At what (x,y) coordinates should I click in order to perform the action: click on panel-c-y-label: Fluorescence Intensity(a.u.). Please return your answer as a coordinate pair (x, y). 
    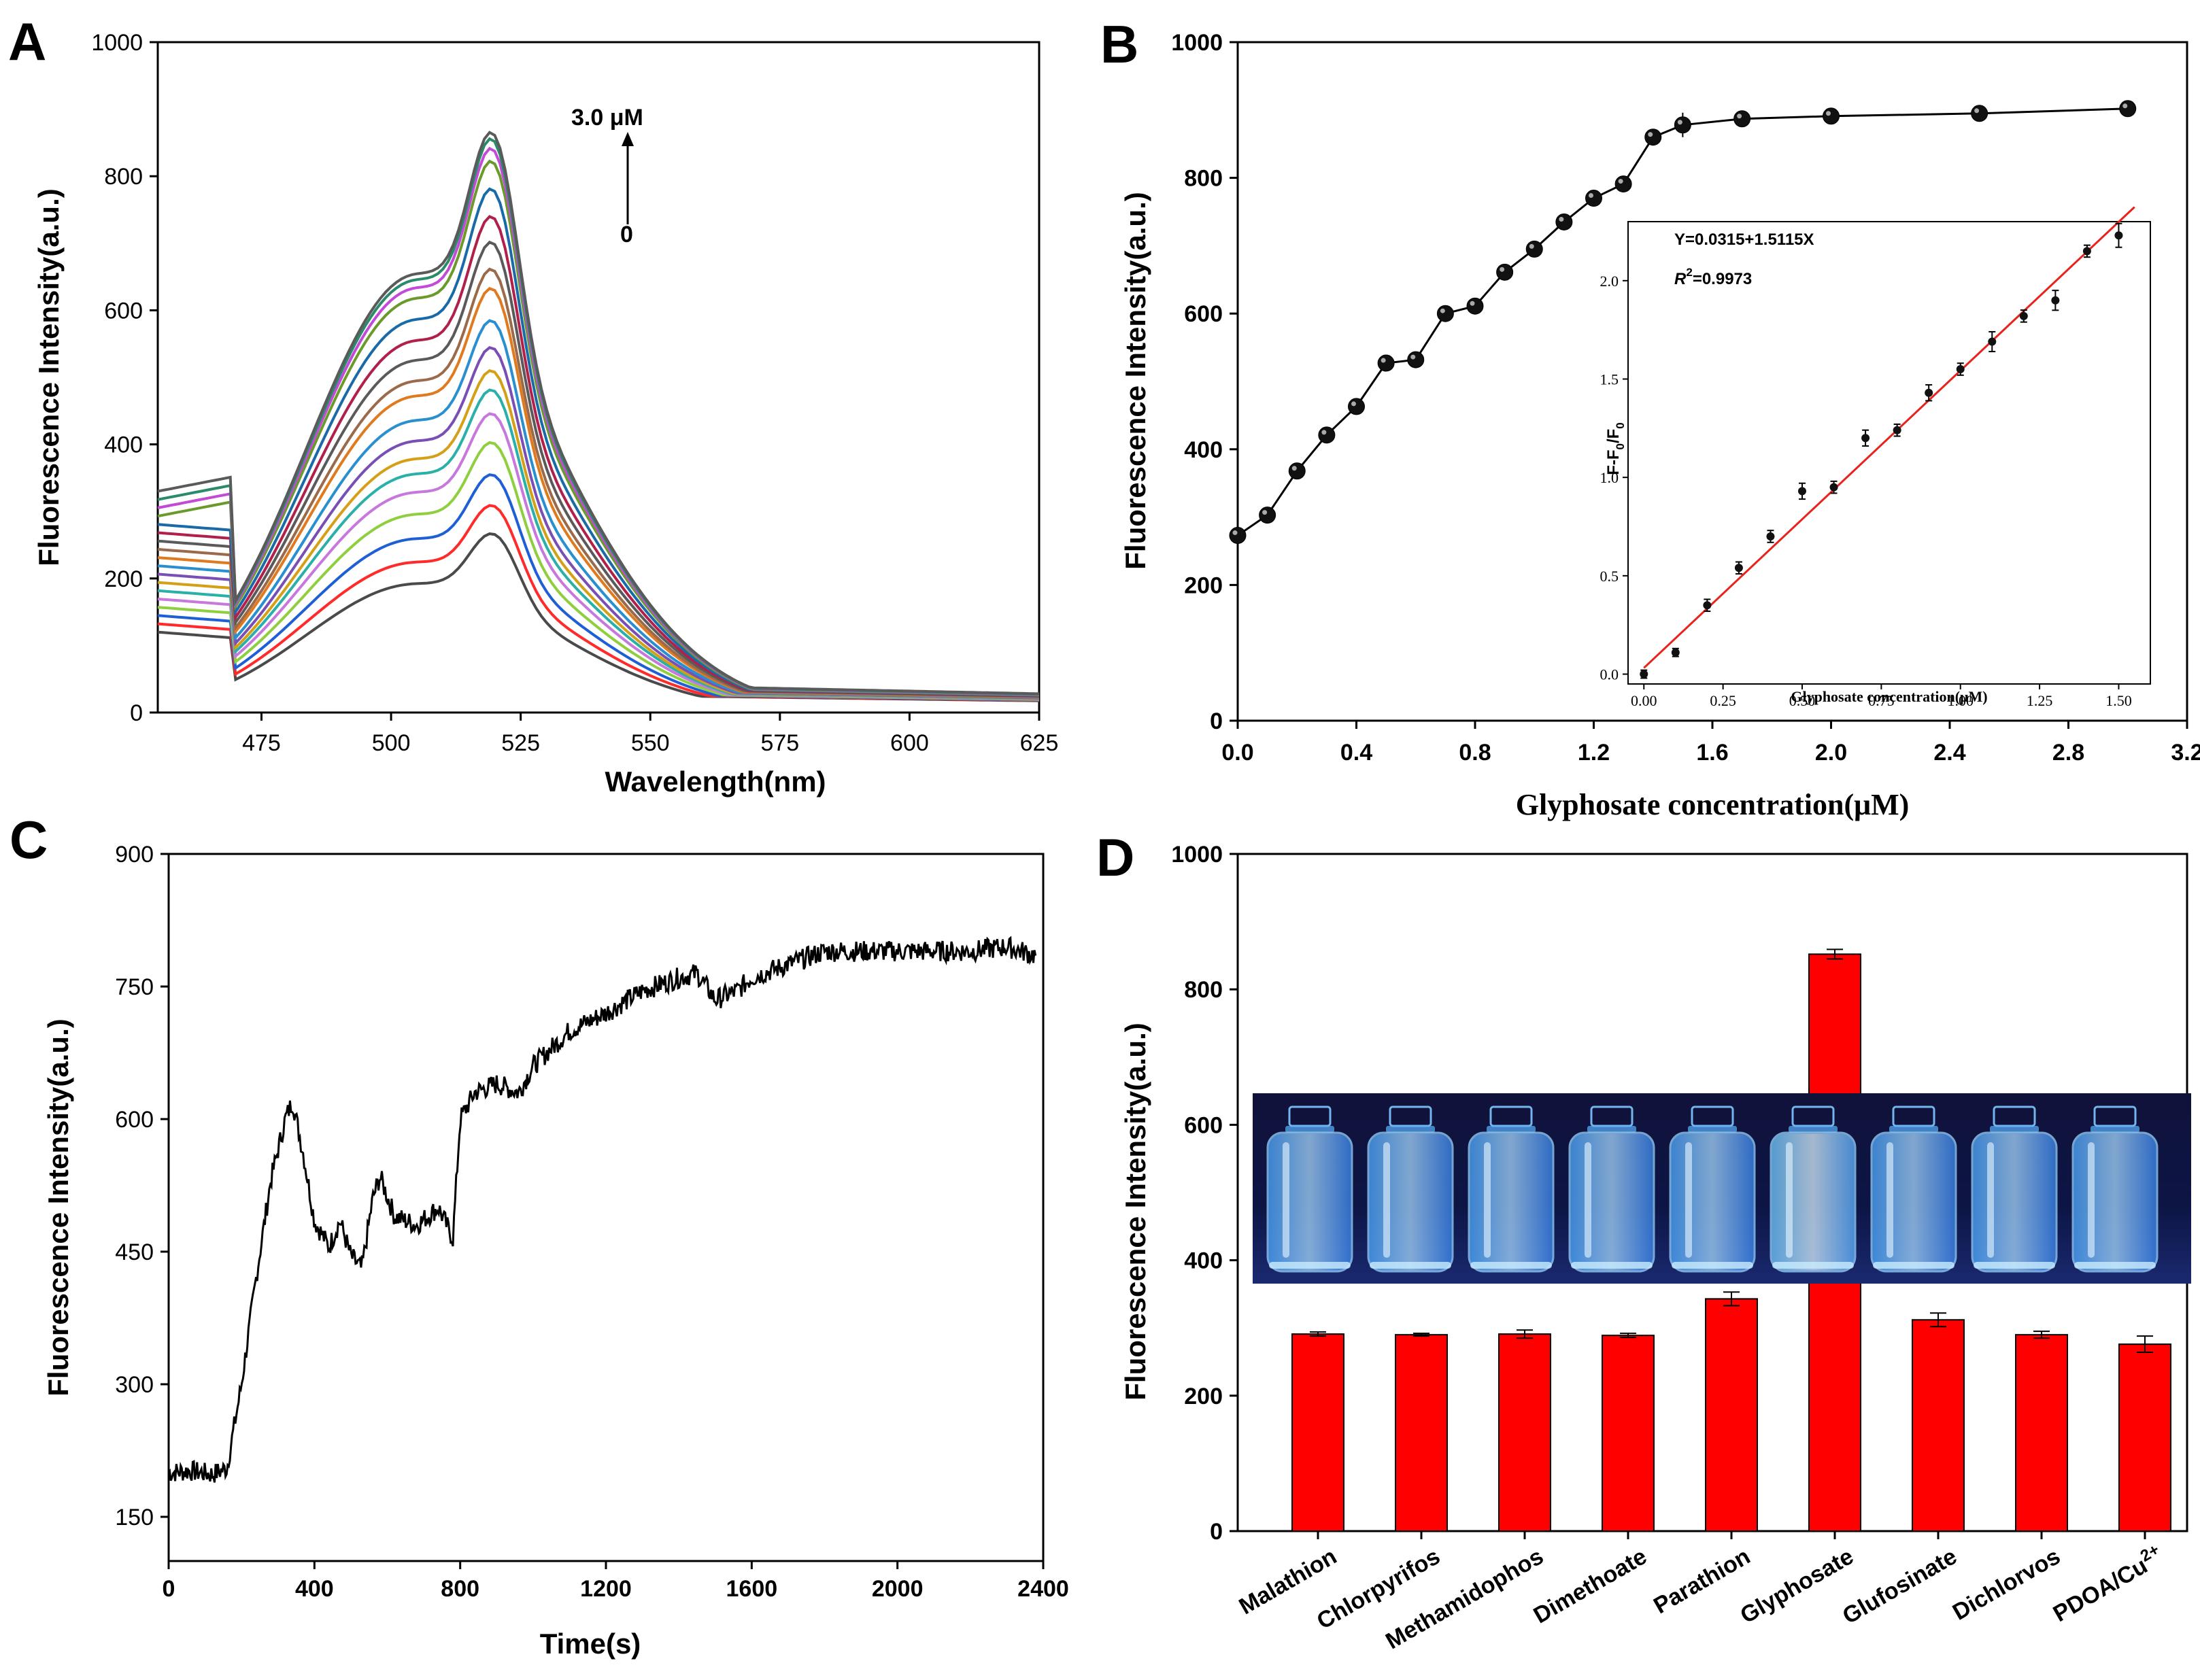
    Looking at the image, I should click on (58, 1207).